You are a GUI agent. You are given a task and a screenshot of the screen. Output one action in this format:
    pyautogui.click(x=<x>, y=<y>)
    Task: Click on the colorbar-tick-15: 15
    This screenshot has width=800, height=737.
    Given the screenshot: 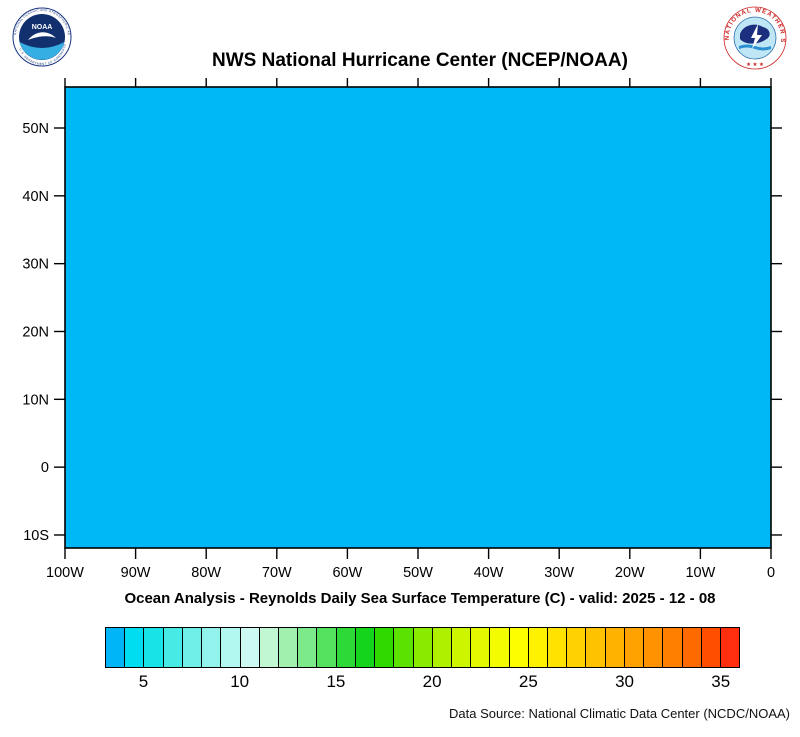 What is the action you would take?
    pyautogui.click(x=336, y=681)
    